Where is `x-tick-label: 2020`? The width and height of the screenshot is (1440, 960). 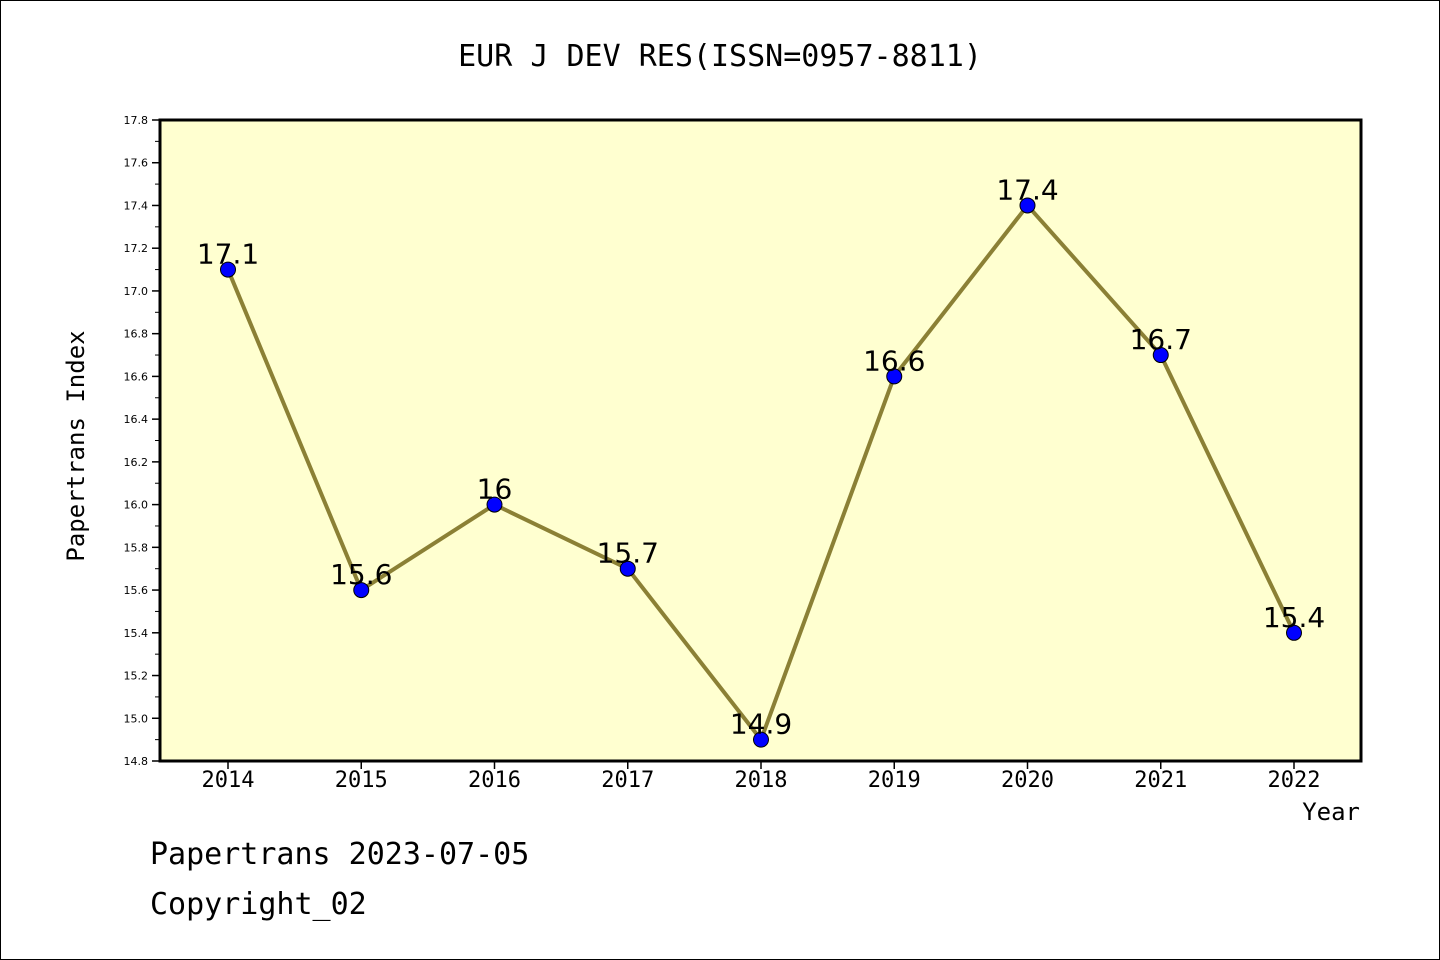 x-tick-label: 2020 is located at coordinates (1027, 780).